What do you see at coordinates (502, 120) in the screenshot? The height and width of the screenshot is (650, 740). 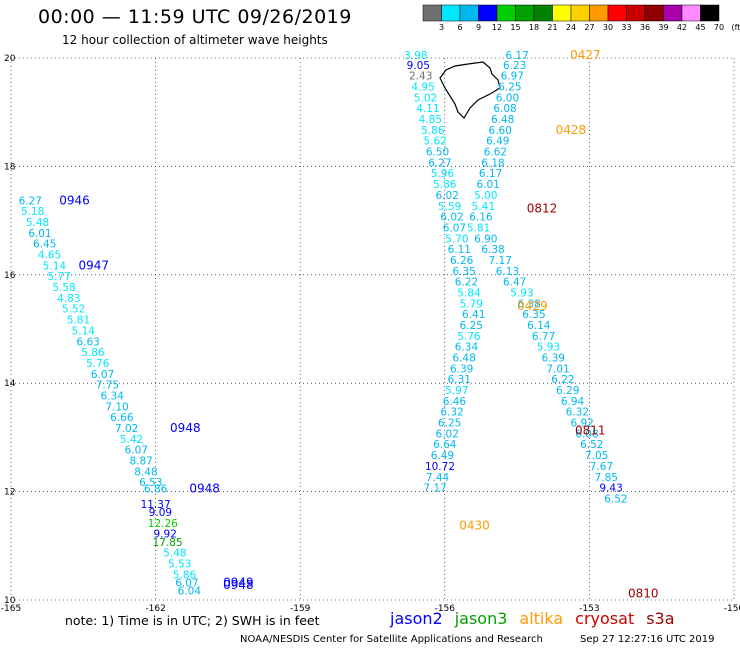 I see `swh-value-altika: 6.48` at bounding box center [502, 120].